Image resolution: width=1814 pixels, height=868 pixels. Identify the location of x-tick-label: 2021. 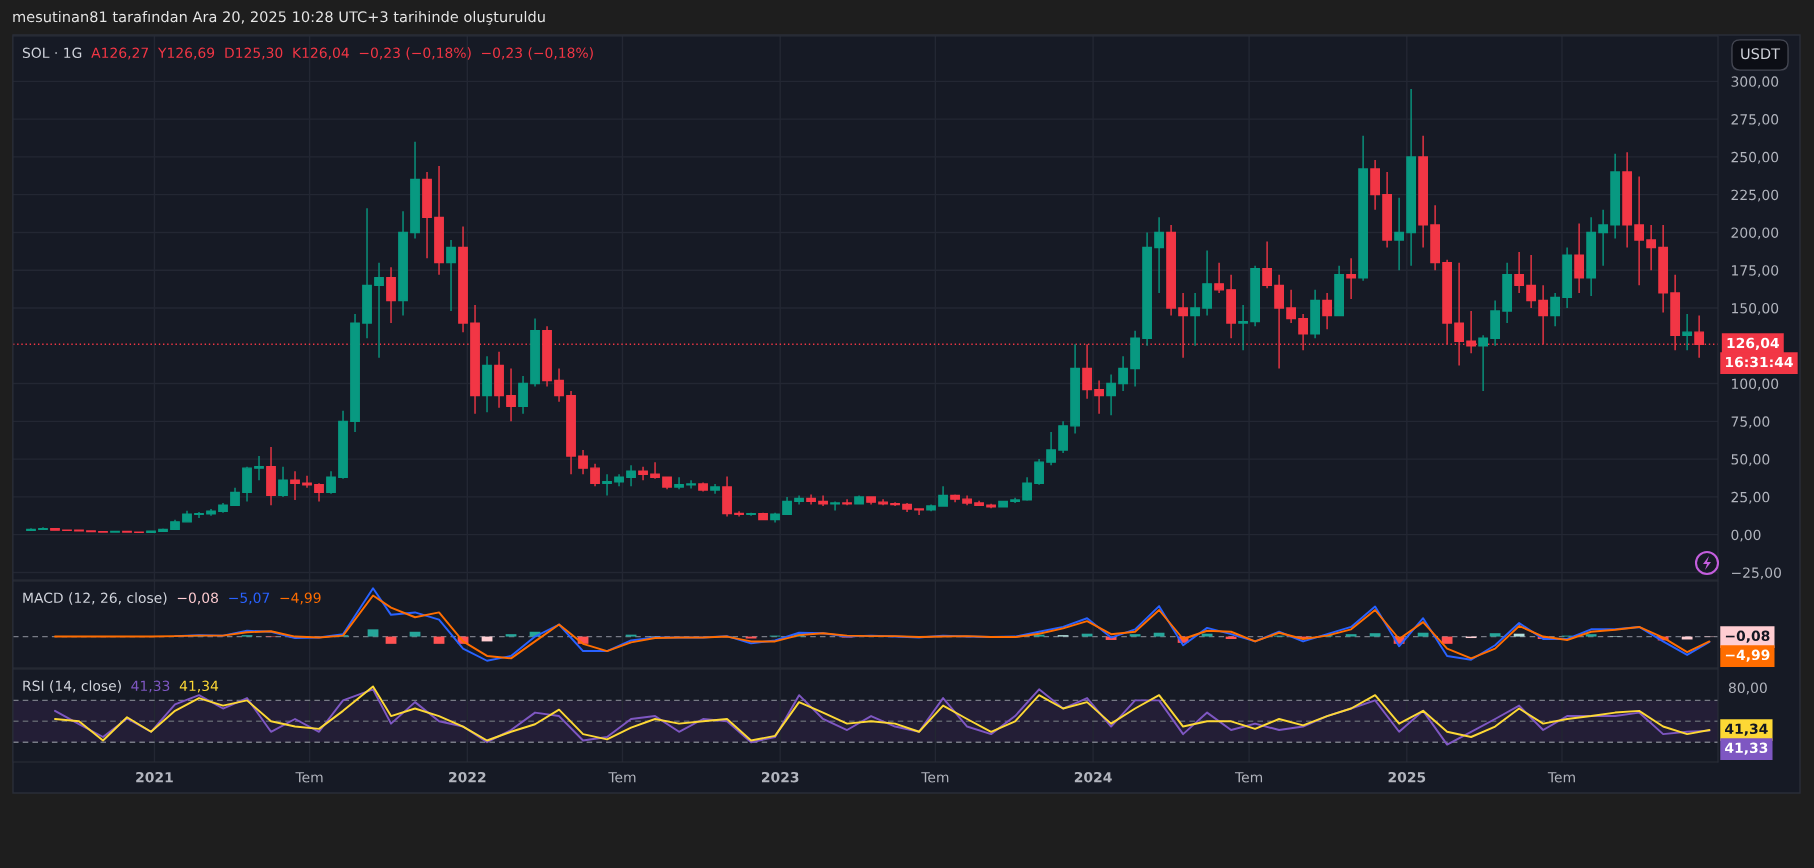
(154, 777).